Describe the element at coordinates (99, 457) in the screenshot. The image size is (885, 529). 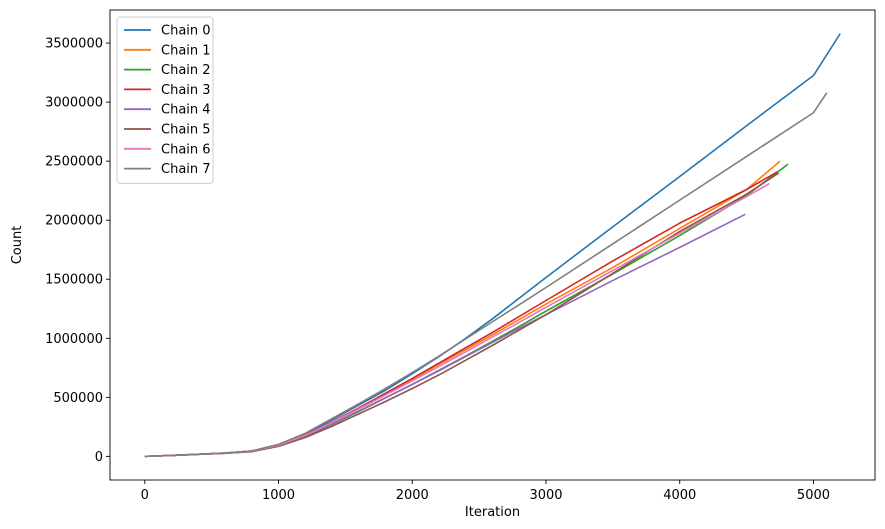
I see `y-tick-label: 0` at that location.